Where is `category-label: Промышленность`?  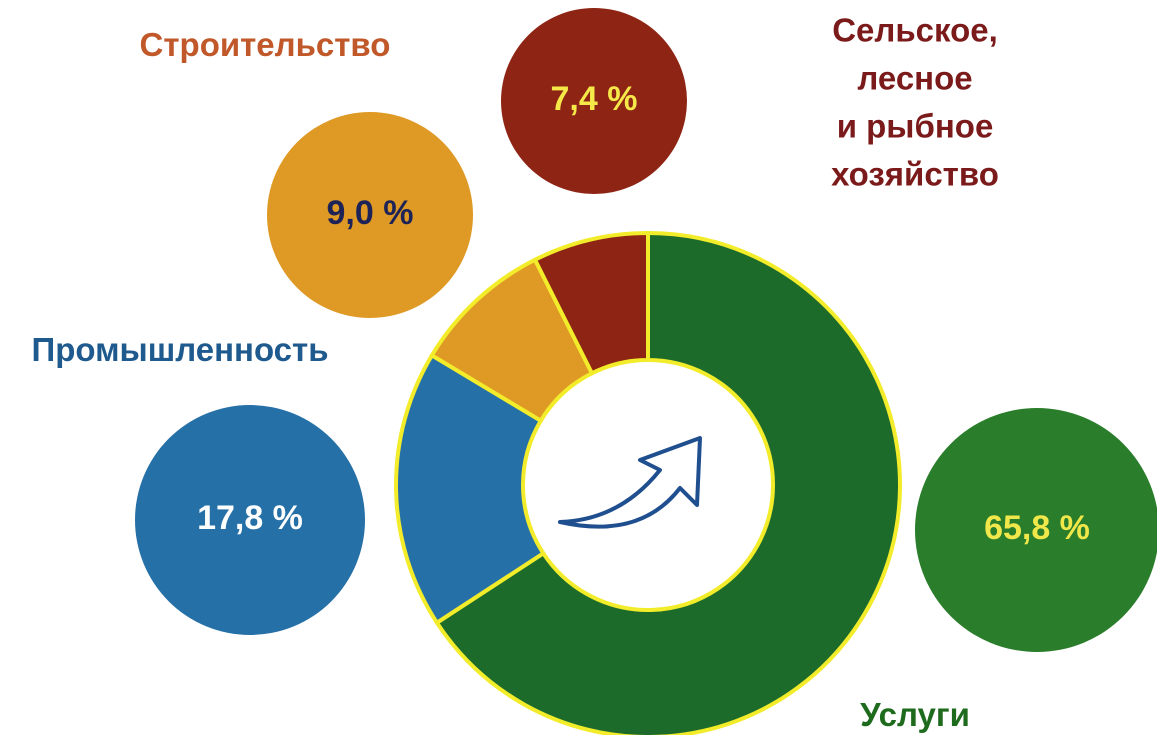
category-label: Промышленность is located at coordinates (180, 350).